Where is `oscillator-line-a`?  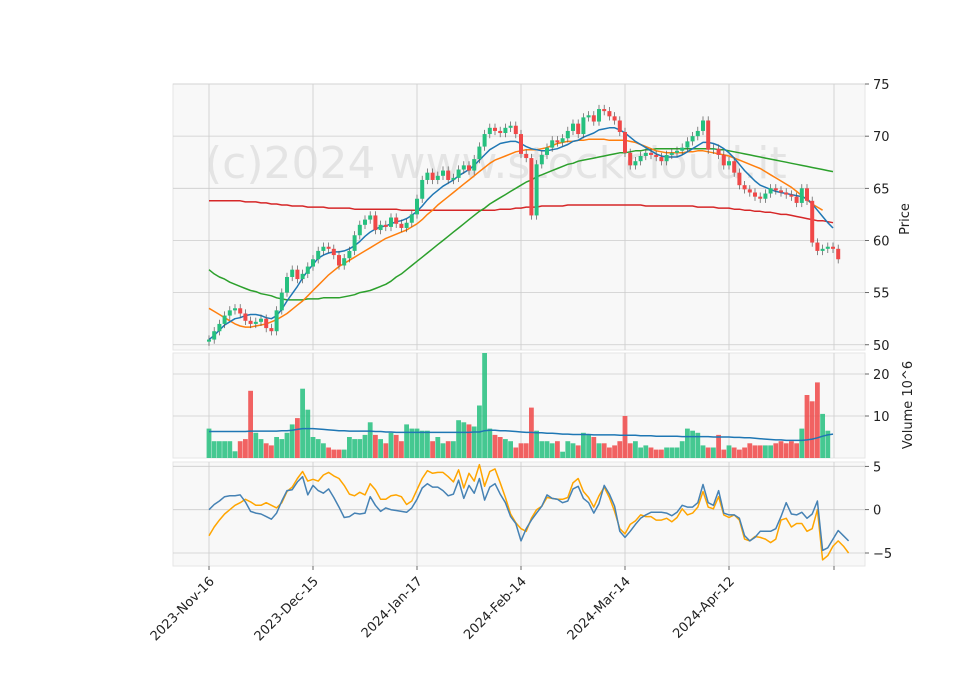
oscillator-line-a is located at coordinates (529, 513).